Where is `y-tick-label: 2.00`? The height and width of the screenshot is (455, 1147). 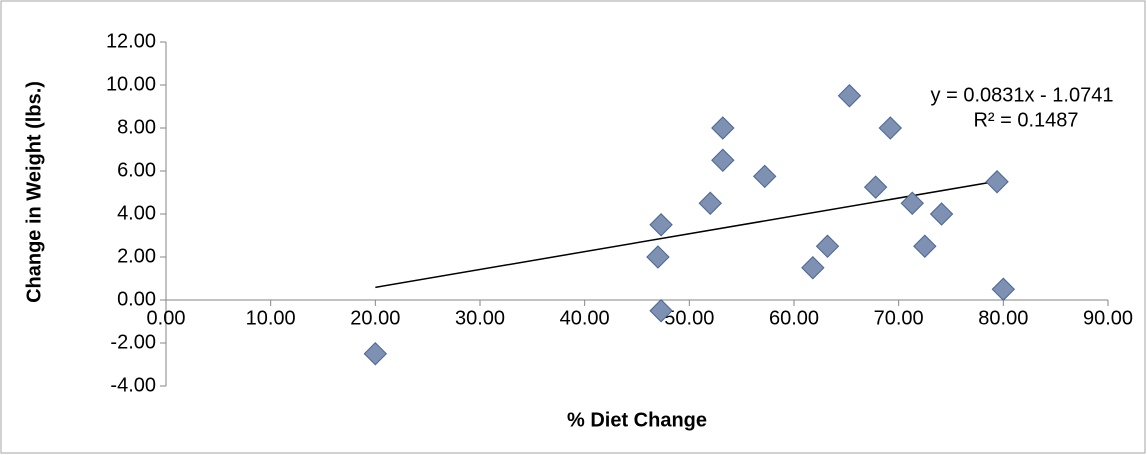
y-tick-label: 2.00 is located at coordinates (136, 256).